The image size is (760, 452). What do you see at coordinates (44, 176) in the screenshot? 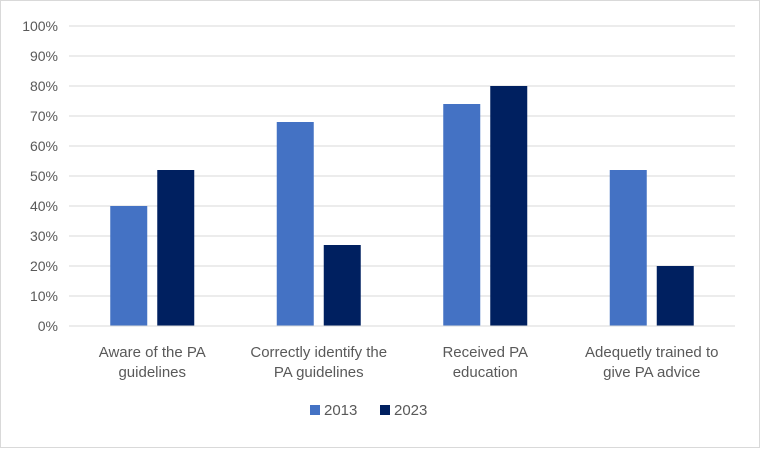
I see `y-tick-label: 50%` at bounding box center [44, 176].